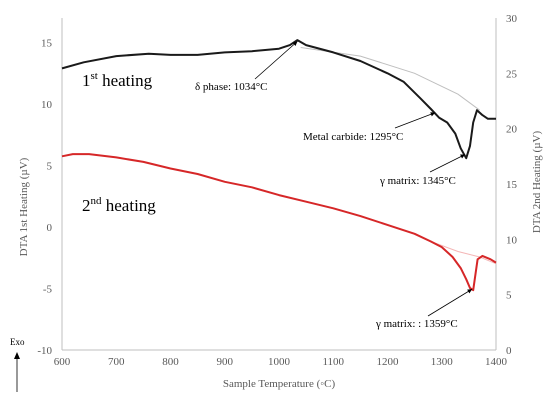  Describe the element at coordinates (47, 44) in the screenshot. I see `y-left-tick-label: 15` at that location.